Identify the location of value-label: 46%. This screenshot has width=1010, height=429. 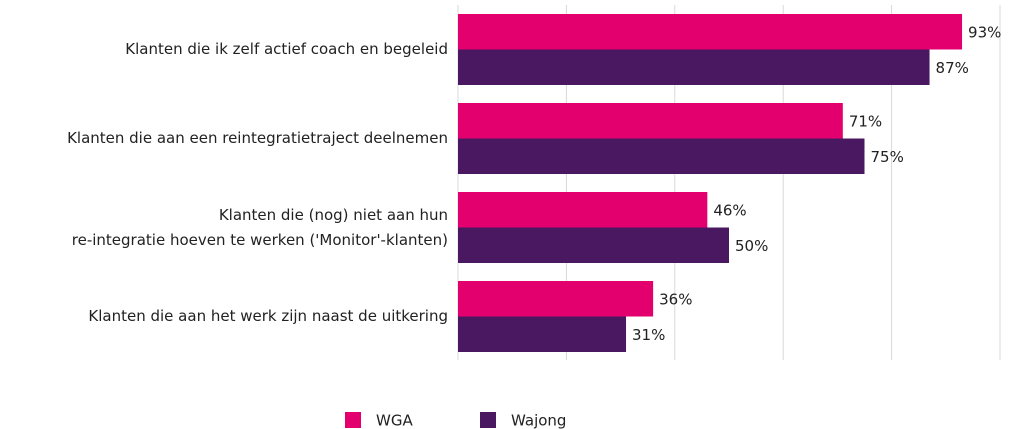
(729, 210).